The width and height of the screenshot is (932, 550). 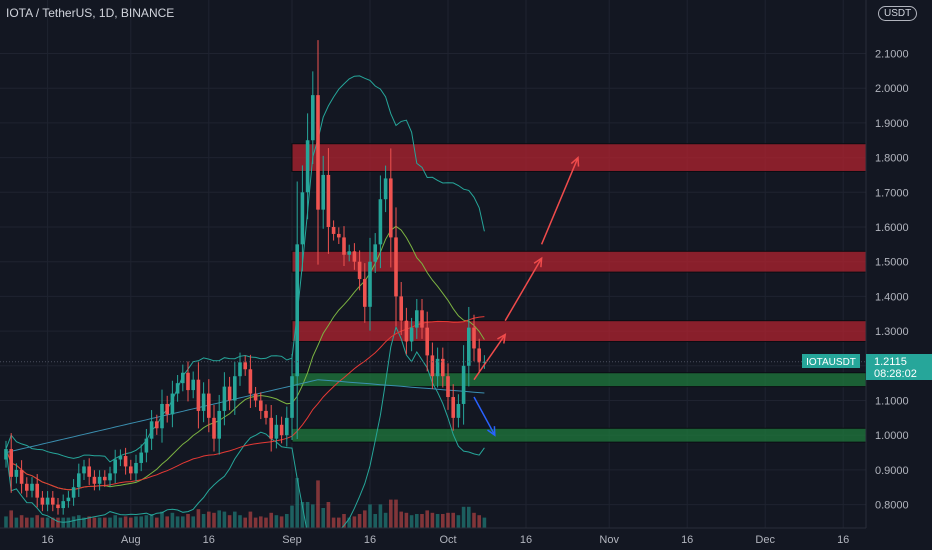 What do you see at coordinates (502, 338) in the screenshot?
I see `projection-arrow-head` at bounding box center [502, 338].